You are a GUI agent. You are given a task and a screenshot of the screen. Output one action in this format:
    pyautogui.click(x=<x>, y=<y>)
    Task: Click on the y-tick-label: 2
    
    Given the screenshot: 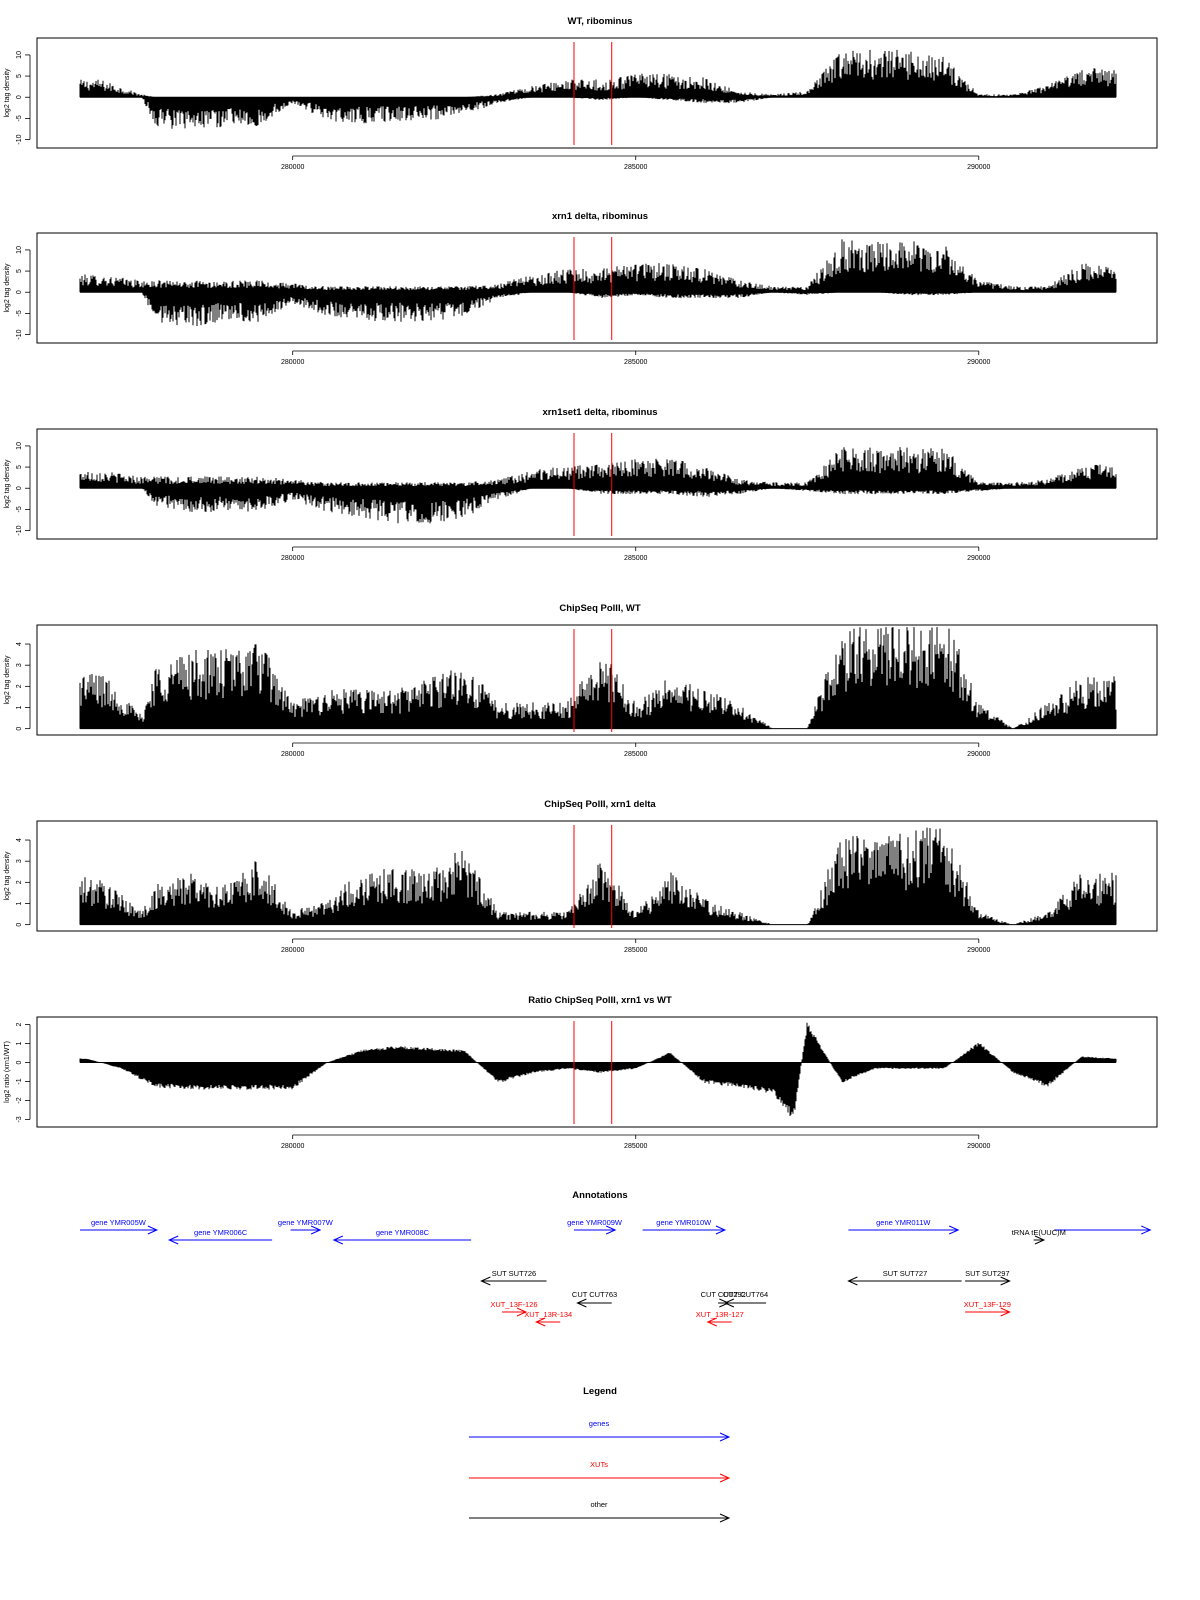 What is the action you would take?
    pyautogui.click(x=19, y=882)
    